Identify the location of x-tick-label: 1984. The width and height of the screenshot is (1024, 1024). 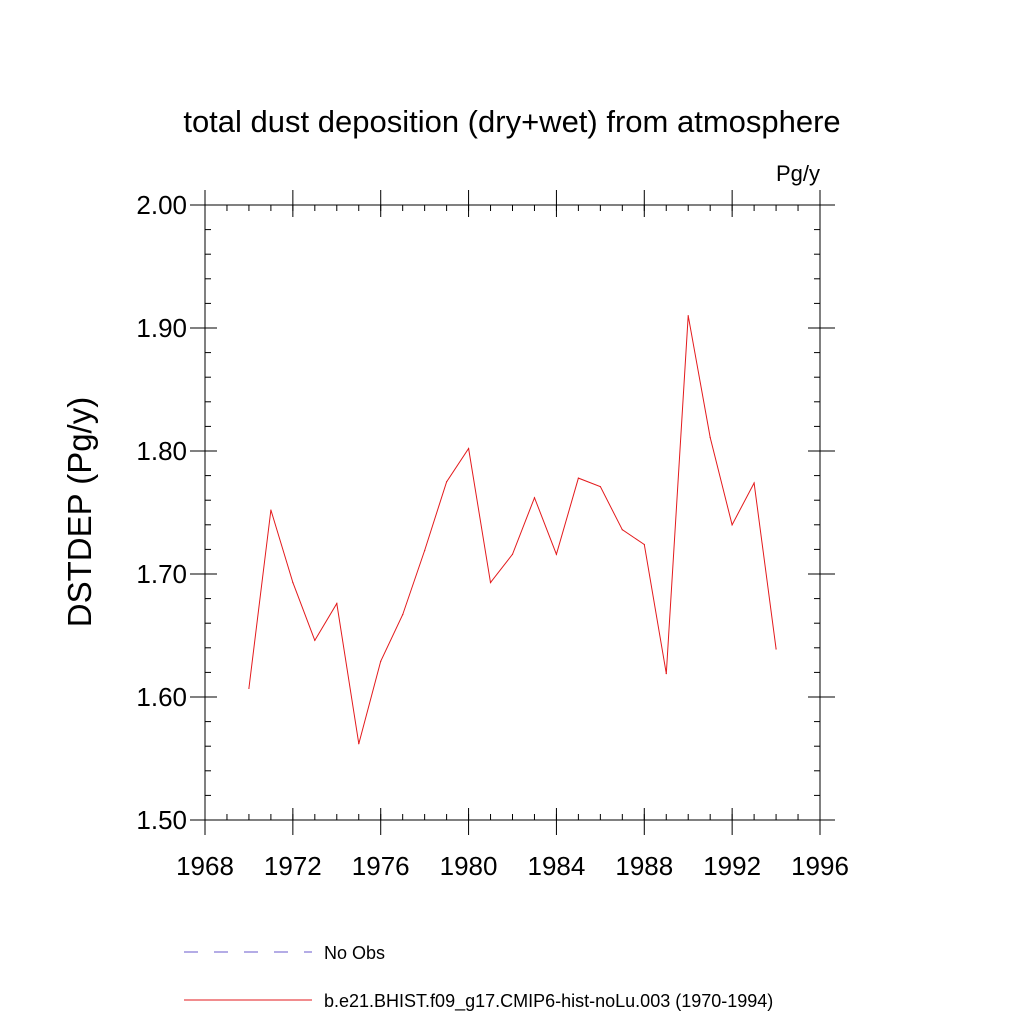
(557, 866).